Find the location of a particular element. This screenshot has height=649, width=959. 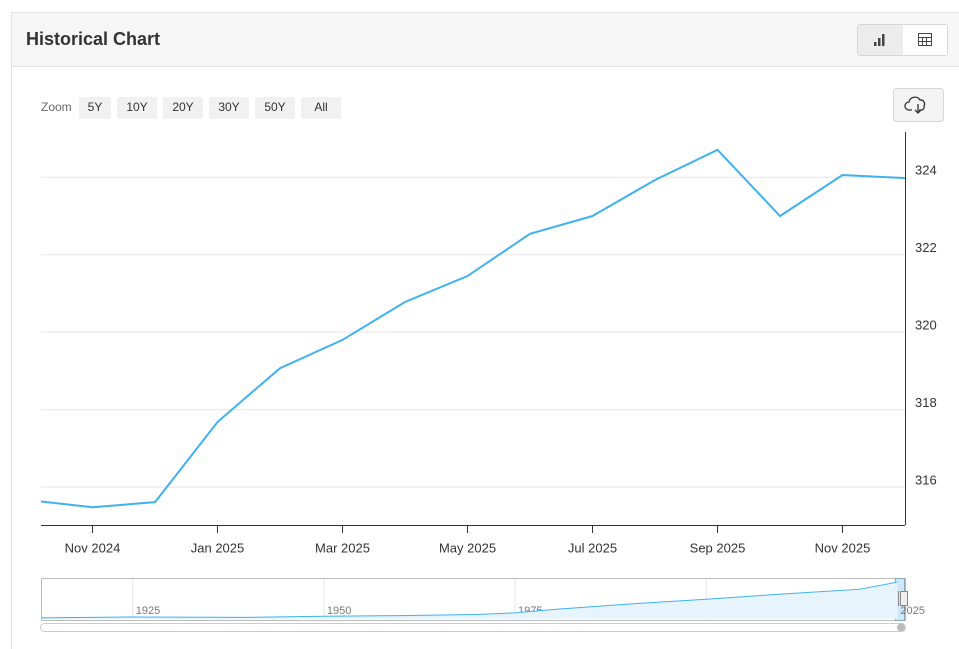

zoom-button: All is located at coordinates (321, 108).